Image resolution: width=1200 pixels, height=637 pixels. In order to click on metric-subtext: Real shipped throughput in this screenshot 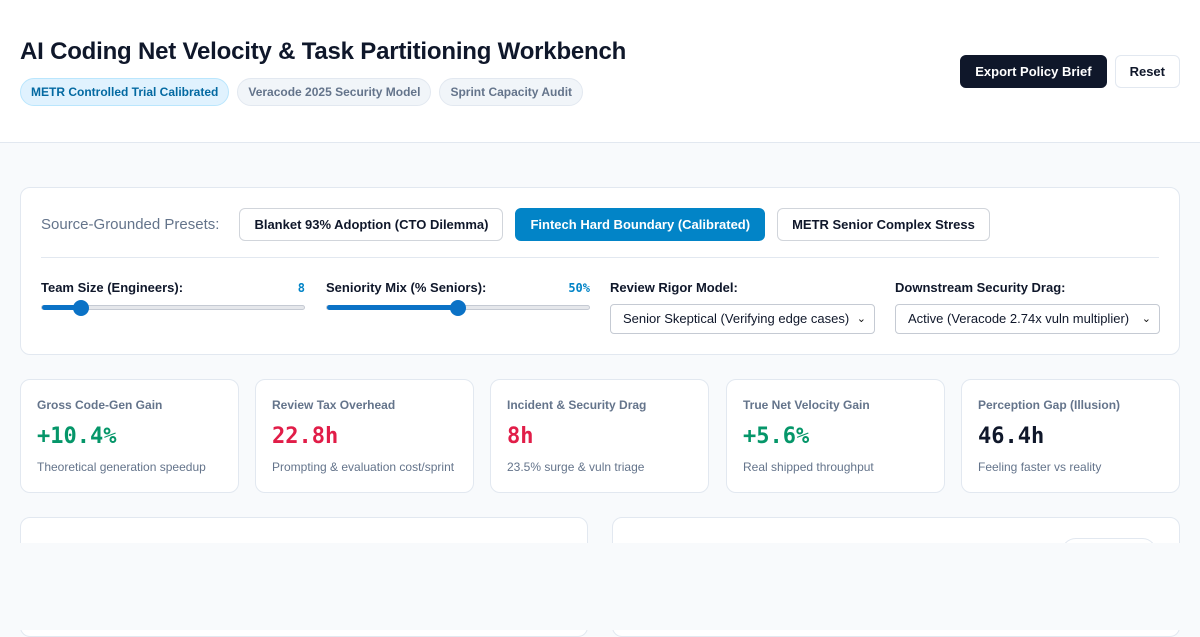, I will do `click(808, 467)`.